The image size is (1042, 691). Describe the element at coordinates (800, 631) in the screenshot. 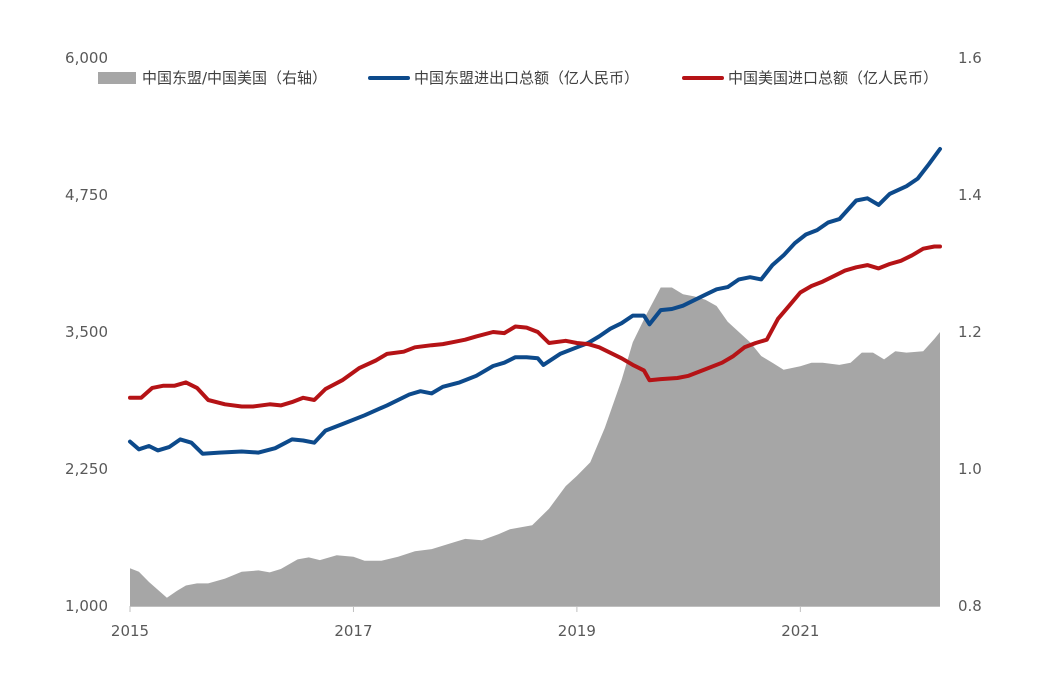

I see `x-tick-label: 2021` at that location.